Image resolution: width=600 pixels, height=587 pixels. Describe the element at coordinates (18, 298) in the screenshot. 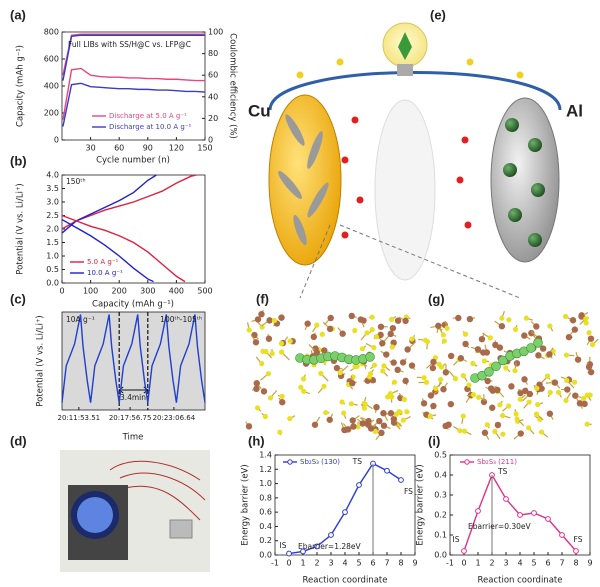

I see `panel-label: (c)` at that location.